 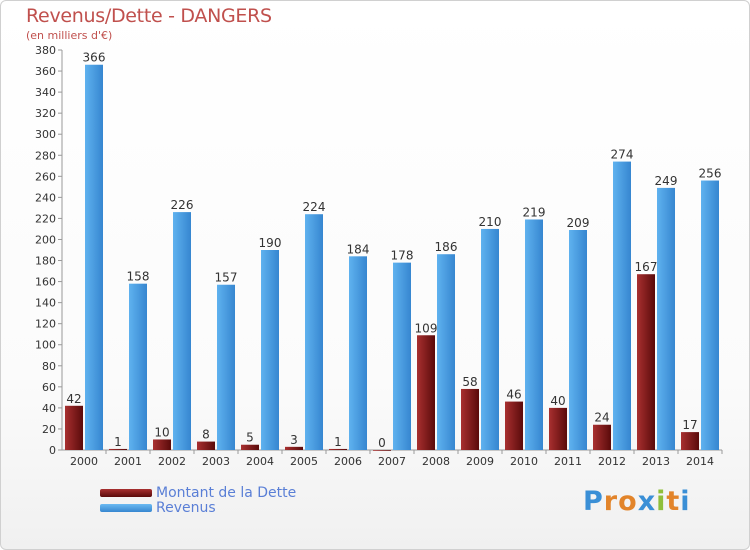 I want to click on proxiti-logo: Proxiti, so click(x=637, y=501).